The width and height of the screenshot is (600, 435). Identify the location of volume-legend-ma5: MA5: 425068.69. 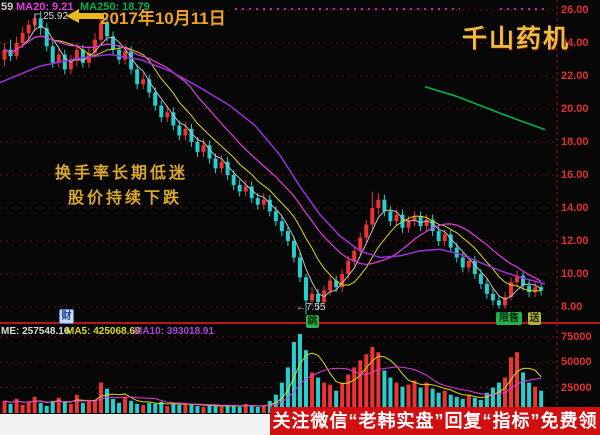
(103, 331).